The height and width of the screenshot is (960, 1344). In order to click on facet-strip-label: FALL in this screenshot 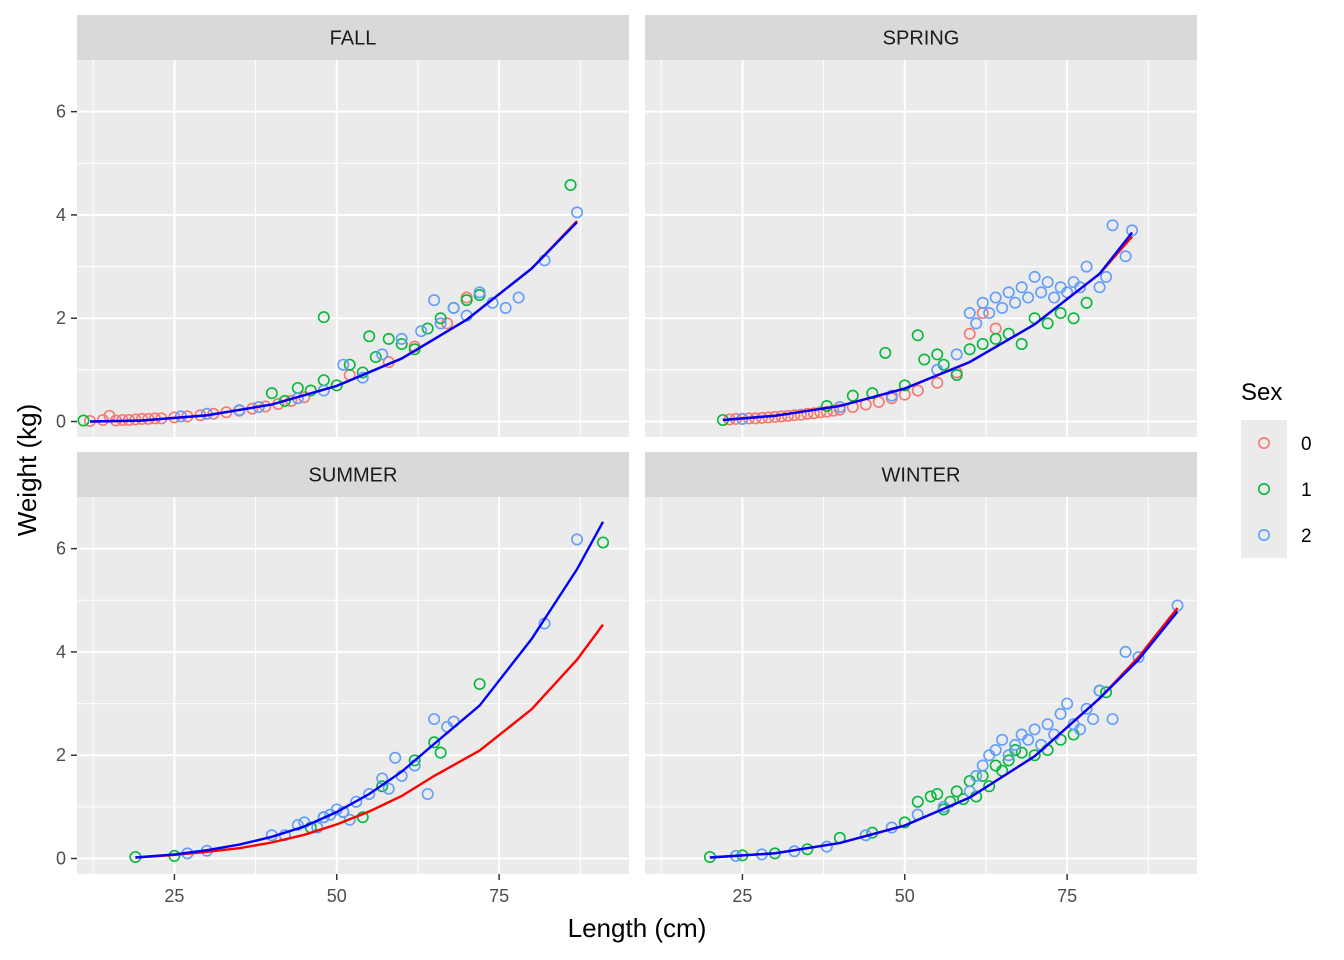, I will do `click(353, 39)`.